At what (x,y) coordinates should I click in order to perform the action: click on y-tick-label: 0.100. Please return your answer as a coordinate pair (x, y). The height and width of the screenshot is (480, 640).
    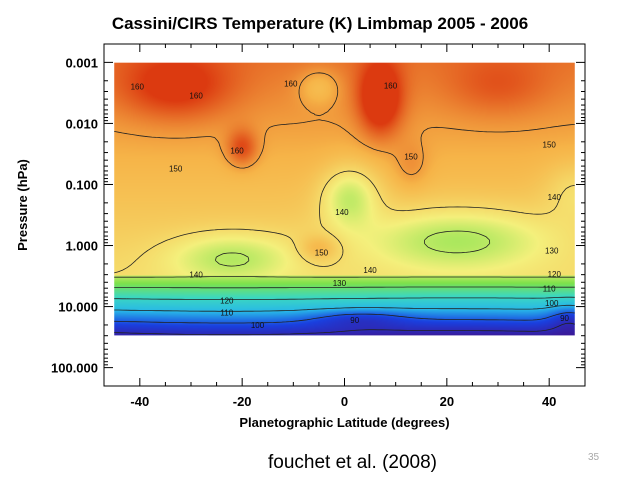
    Looking at the image, I should click on (81, 184).